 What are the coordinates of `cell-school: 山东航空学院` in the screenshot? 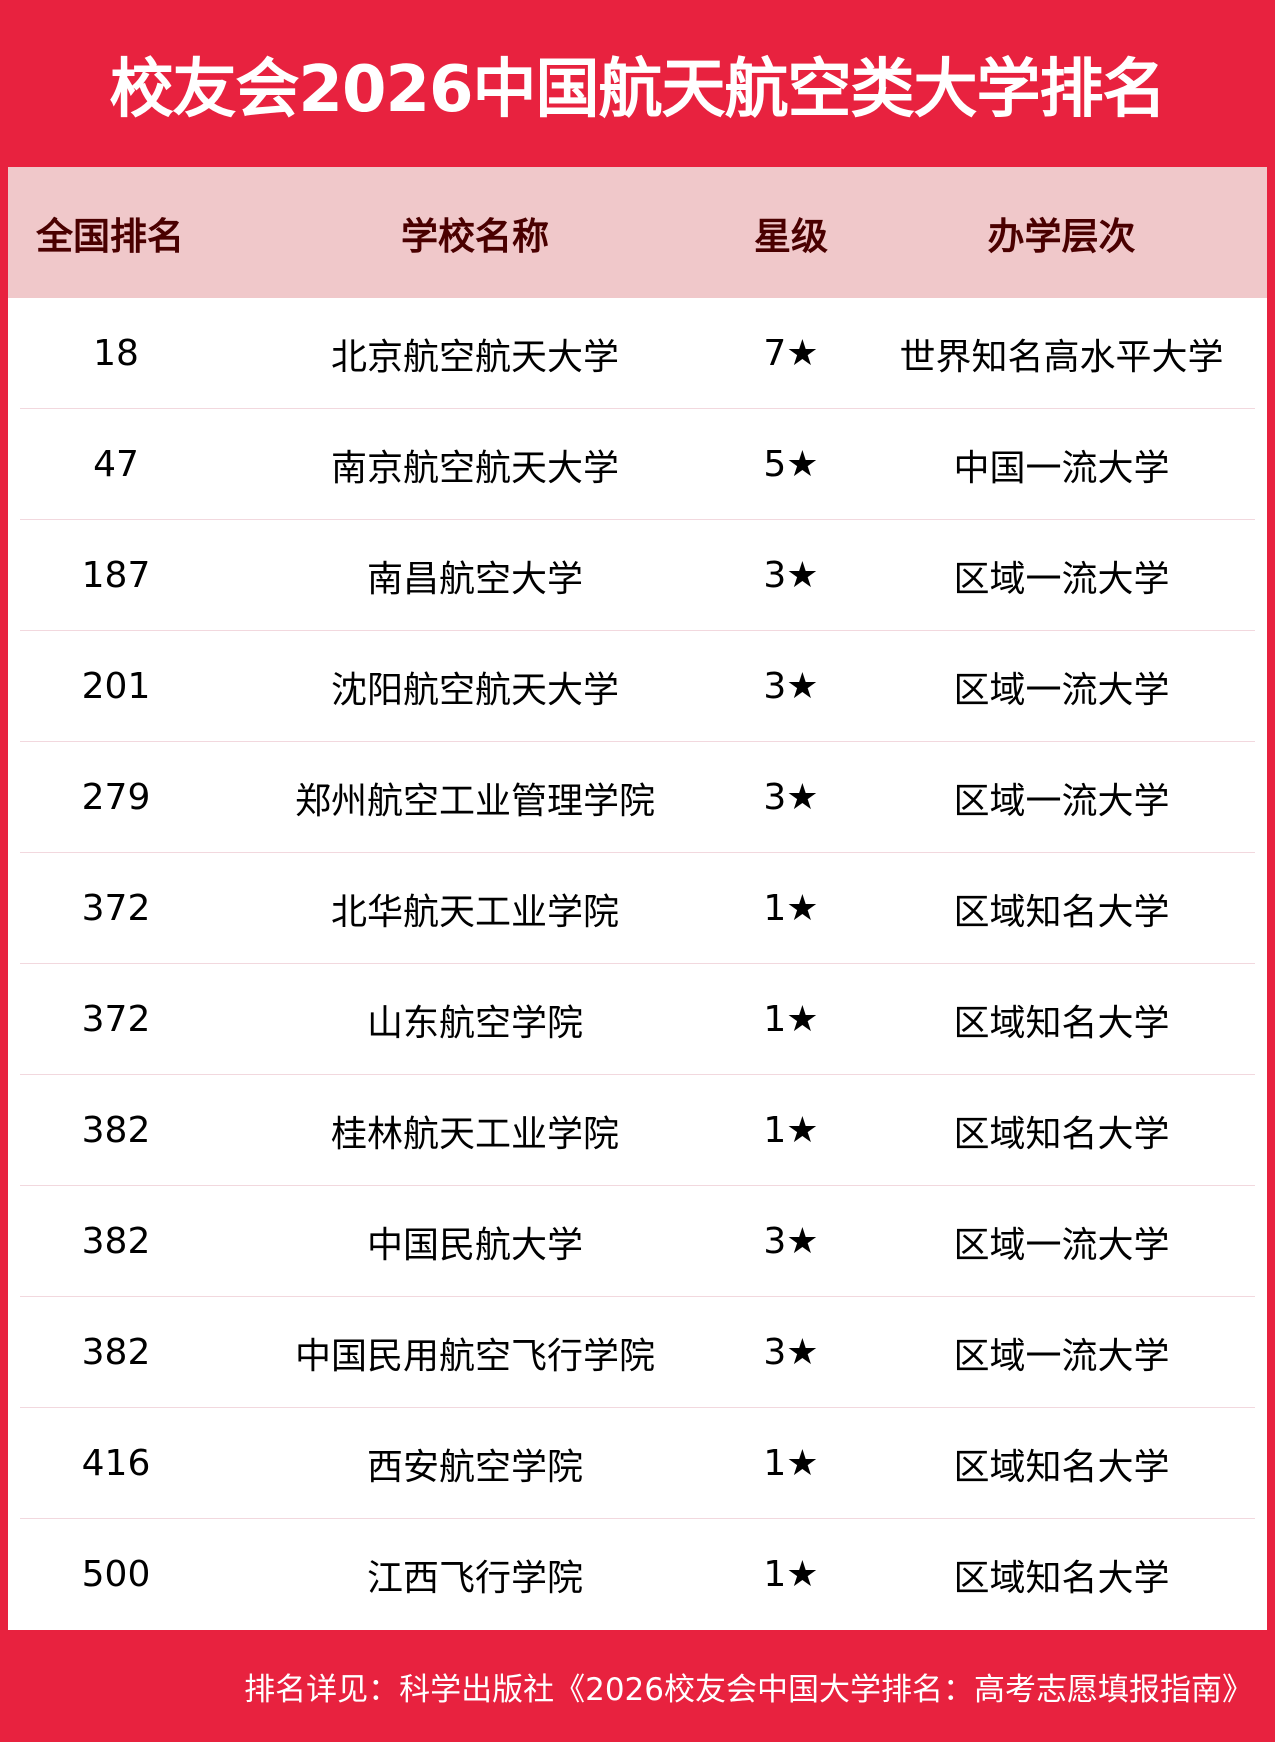 It's located at (474, 1023).